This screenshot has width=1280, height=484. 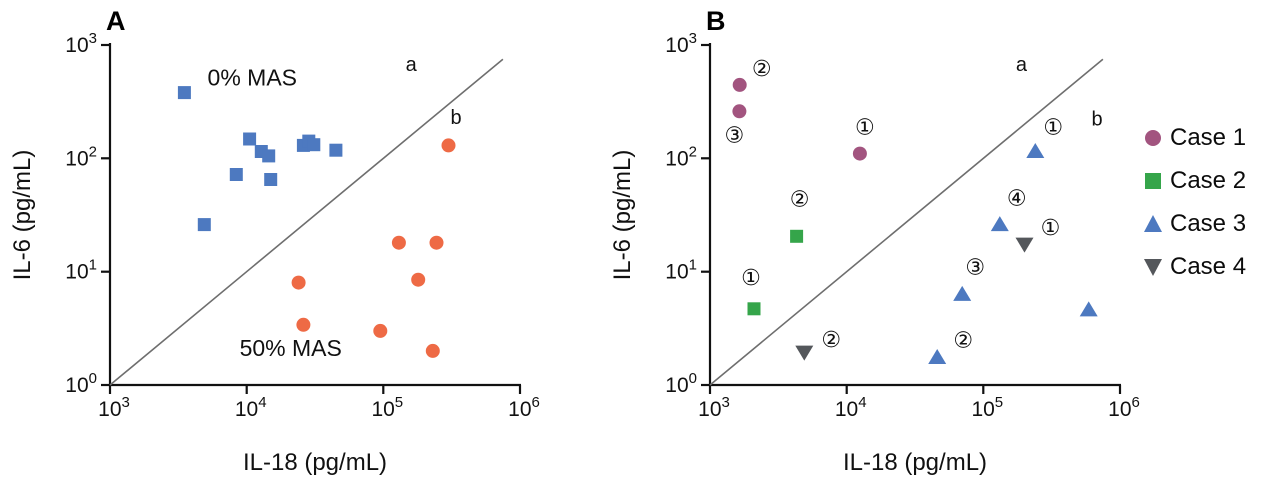 I want to click on legend-item-case-1: Case 1, so click(x=1194, y=138).